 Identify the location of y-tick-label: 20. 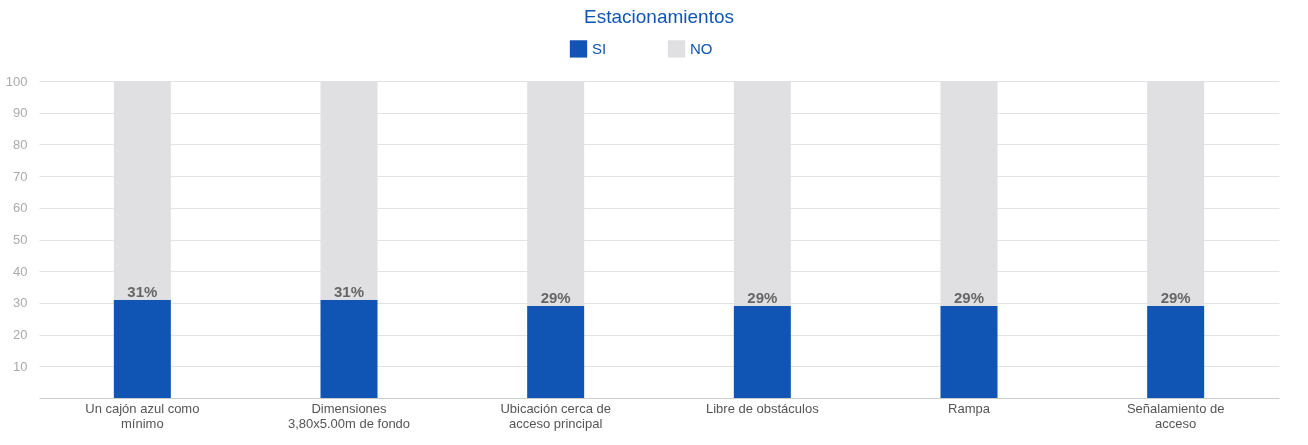
(20, 335).